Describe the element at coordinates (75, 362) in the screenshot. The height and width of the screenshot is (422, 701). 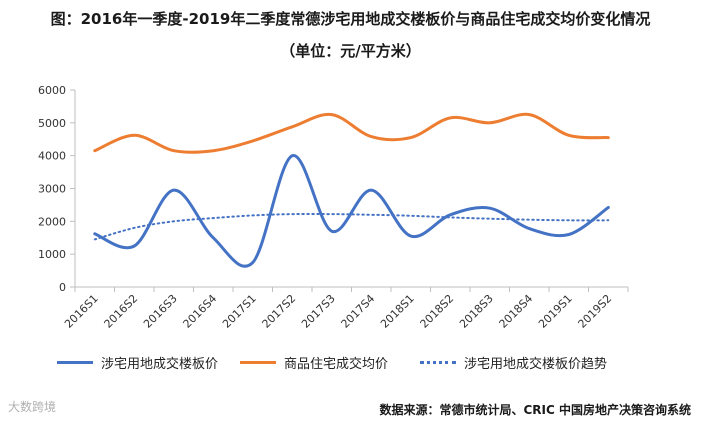
I see `legend-swatch-land-price` at that location.